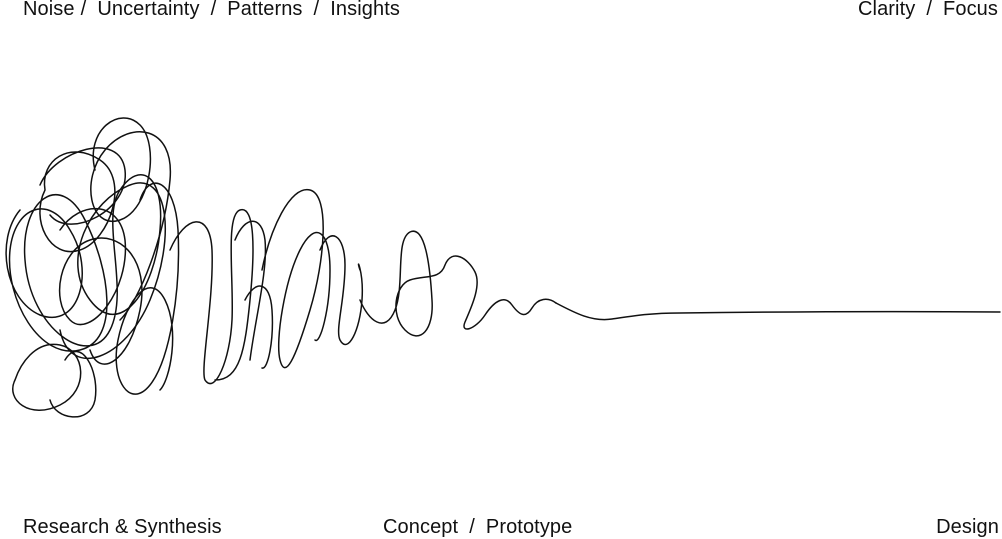  I want to click on stage-labels-clarity-focus: Clarity / Focus, so click(928, 9).